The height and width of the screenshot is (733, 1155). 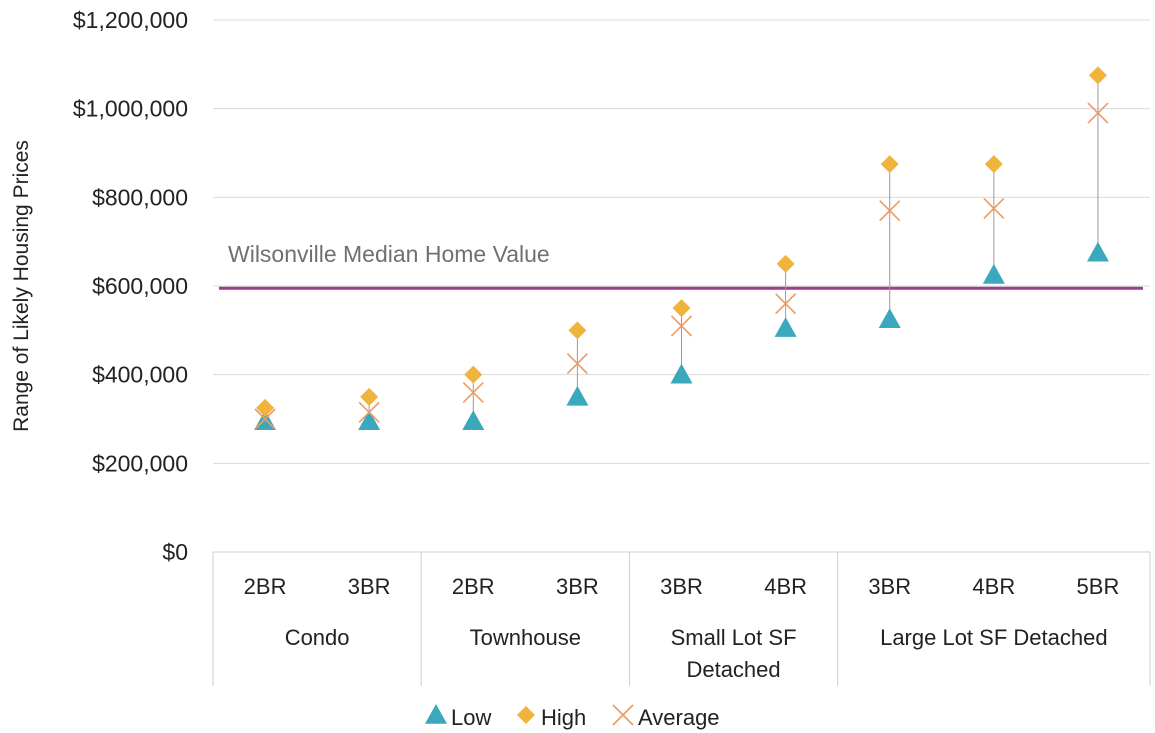 I want to click on y-tick-label: $0, so click(x=175, y=552).